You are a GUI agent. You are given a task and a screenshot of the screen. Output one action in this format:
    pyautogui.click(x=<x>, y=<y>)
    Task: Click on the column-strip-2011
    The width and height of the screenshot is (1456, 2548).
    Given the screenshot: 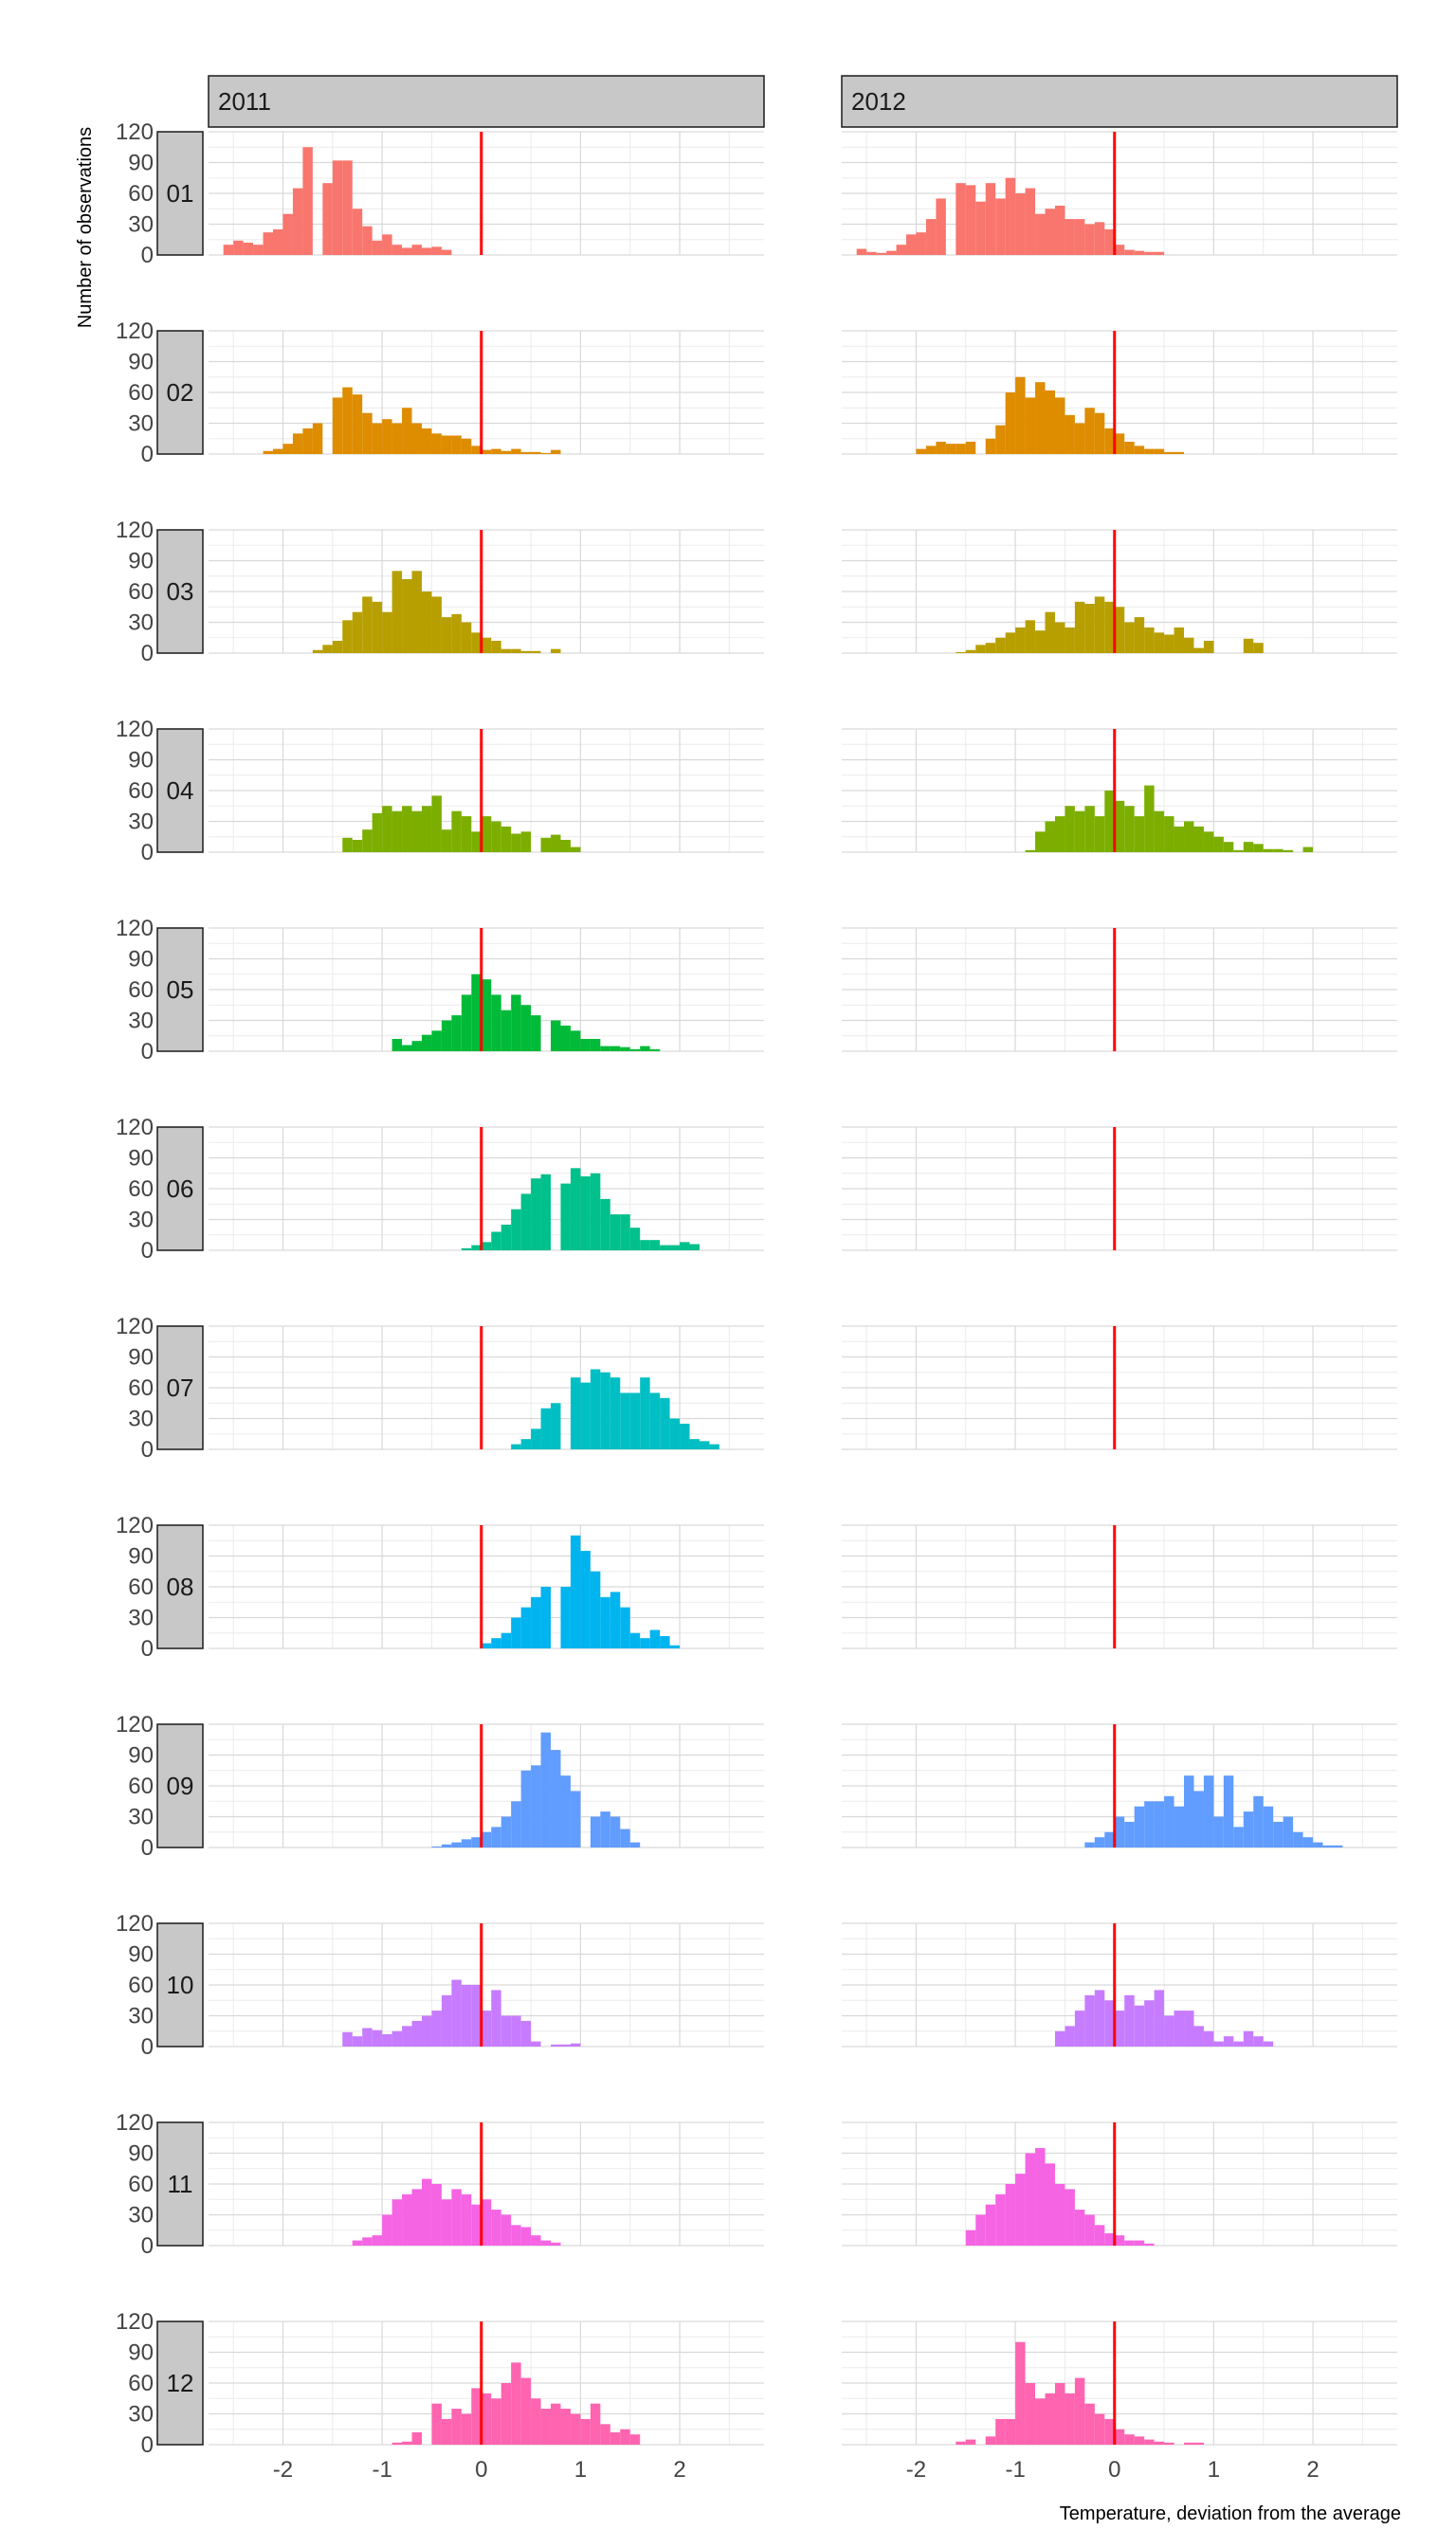 What is the action you would take?
    pyautogui.click(x=487, y=101)
    